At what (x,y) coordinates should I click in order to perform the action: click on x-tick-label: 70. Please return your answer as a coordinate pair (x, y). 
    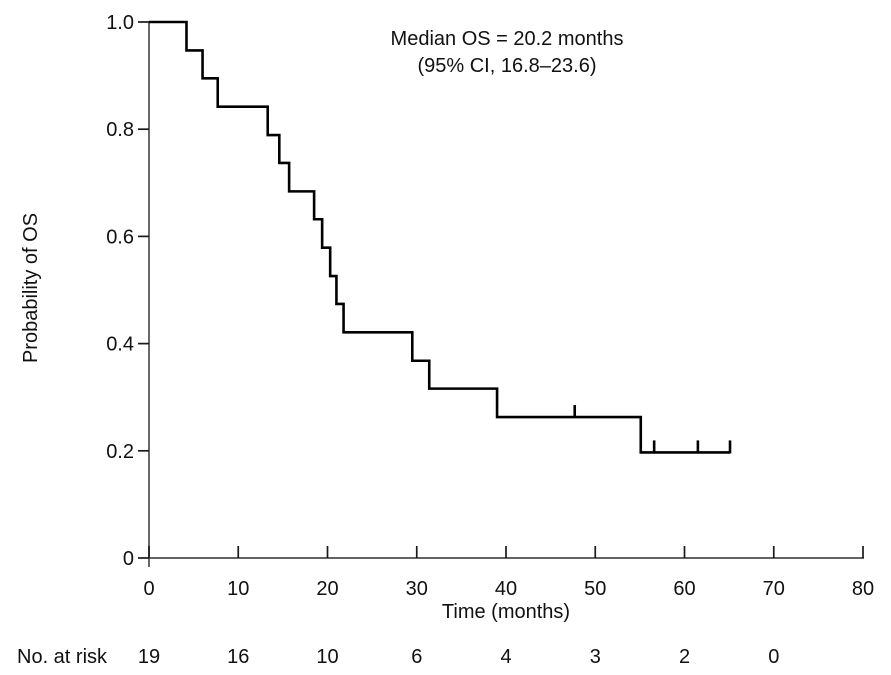
    Looking at the image, I should click on (774, 589).